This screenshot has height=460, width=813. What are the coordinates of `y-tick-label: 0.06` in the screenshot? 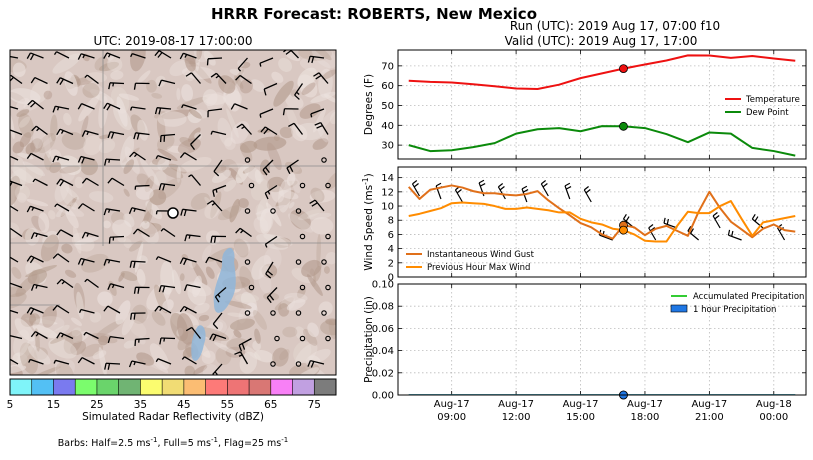 It's located at (383, 329).